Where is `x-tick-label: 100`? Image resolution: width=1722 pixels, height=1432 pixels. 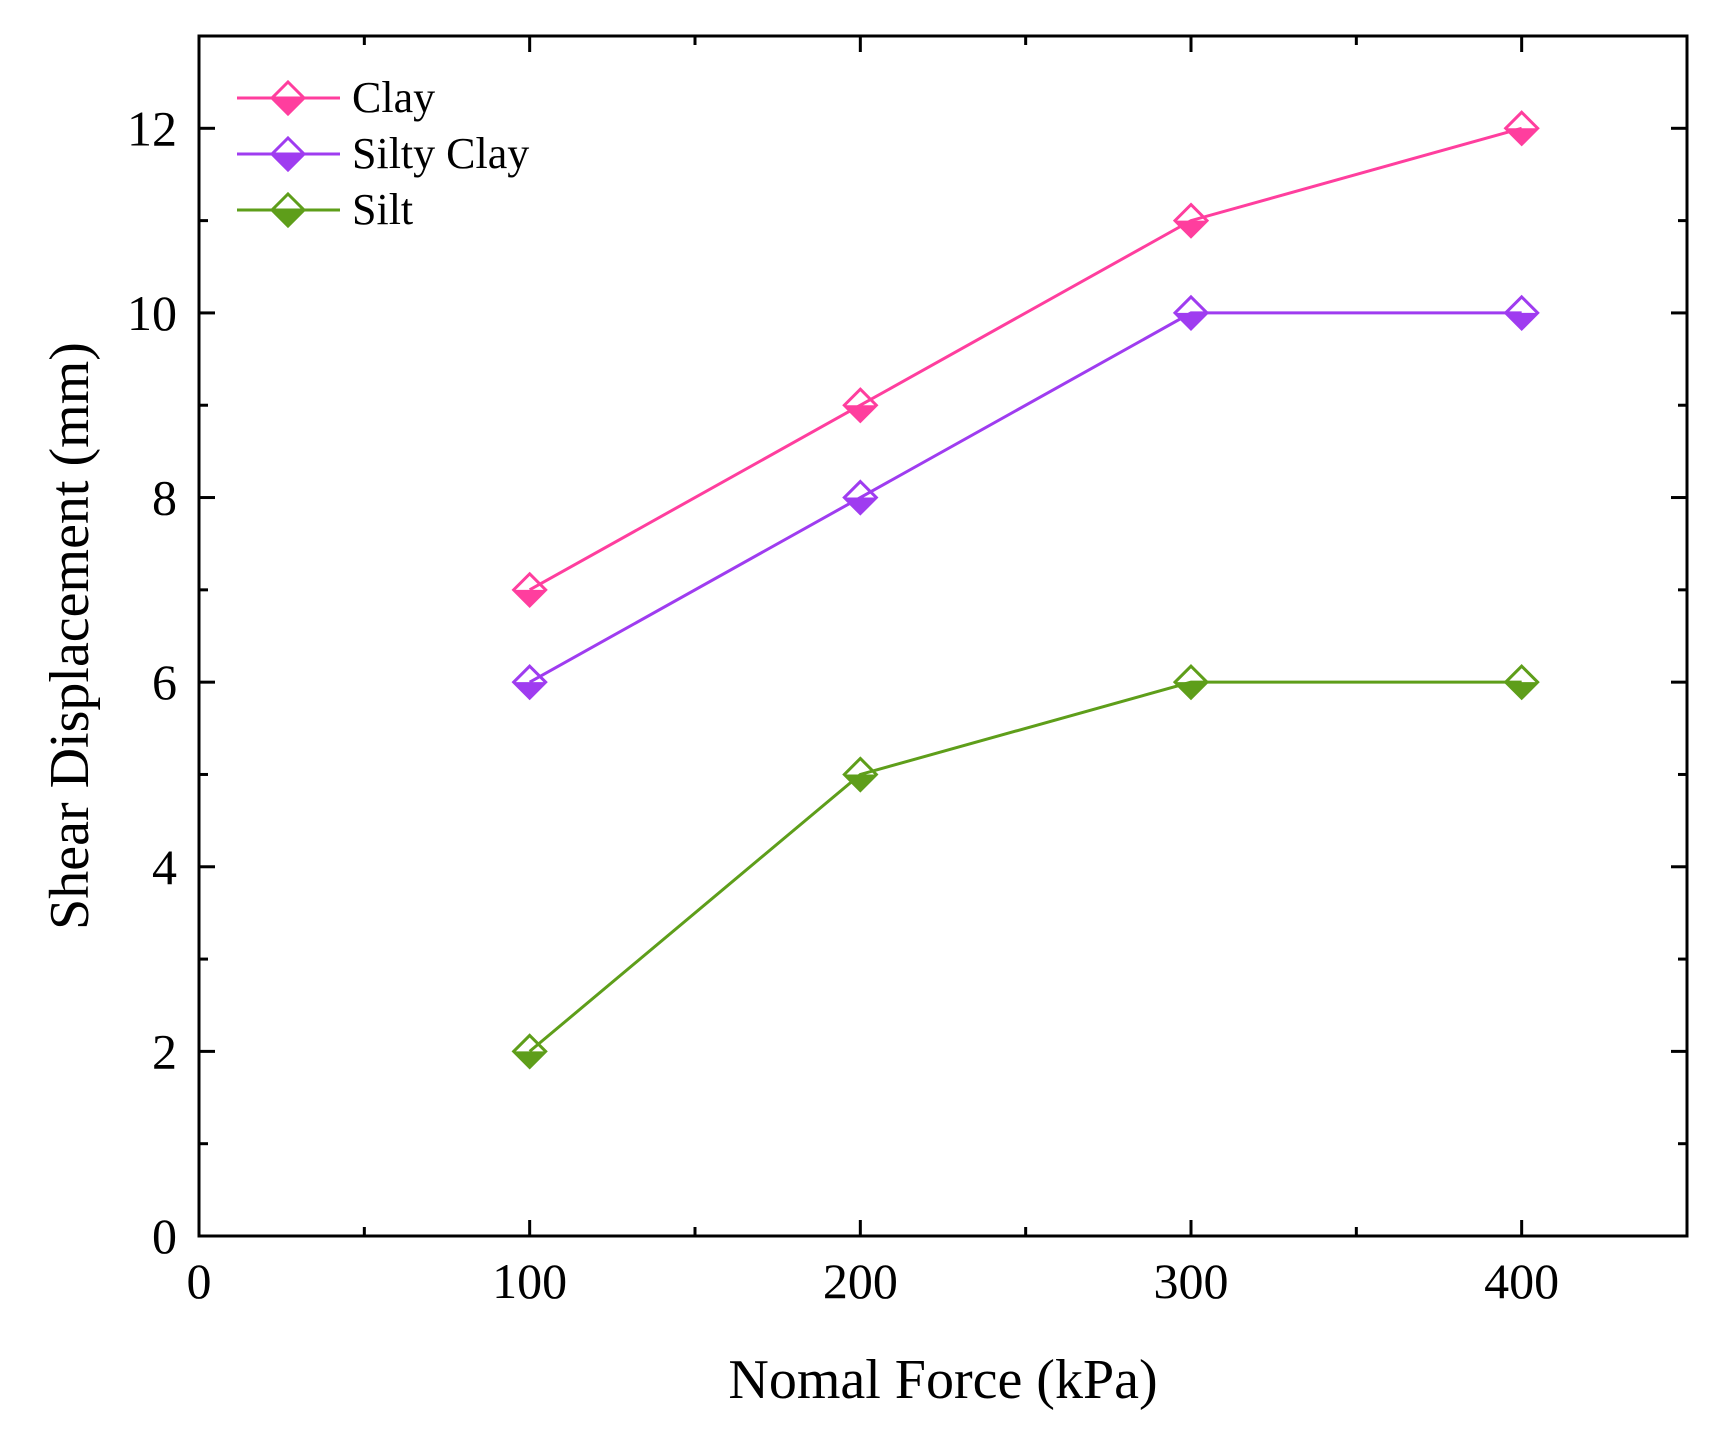 x-tick-label: 100 is located at coordinates (529, 1281).